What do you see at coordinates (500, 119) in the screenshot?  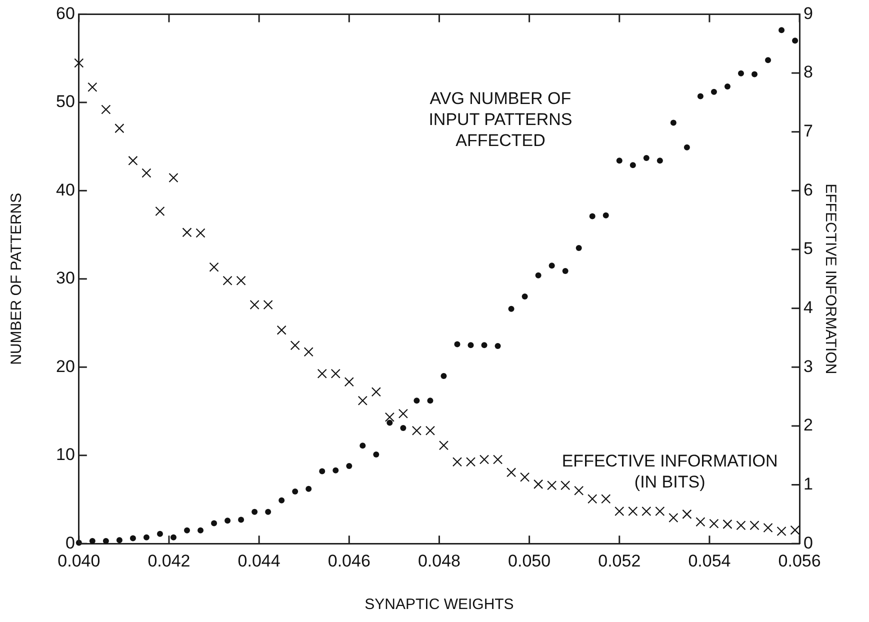 I see `text: AVG NUMBER OF INPUT PATTERNS AFFECTED` at bounding box center [500, 119].